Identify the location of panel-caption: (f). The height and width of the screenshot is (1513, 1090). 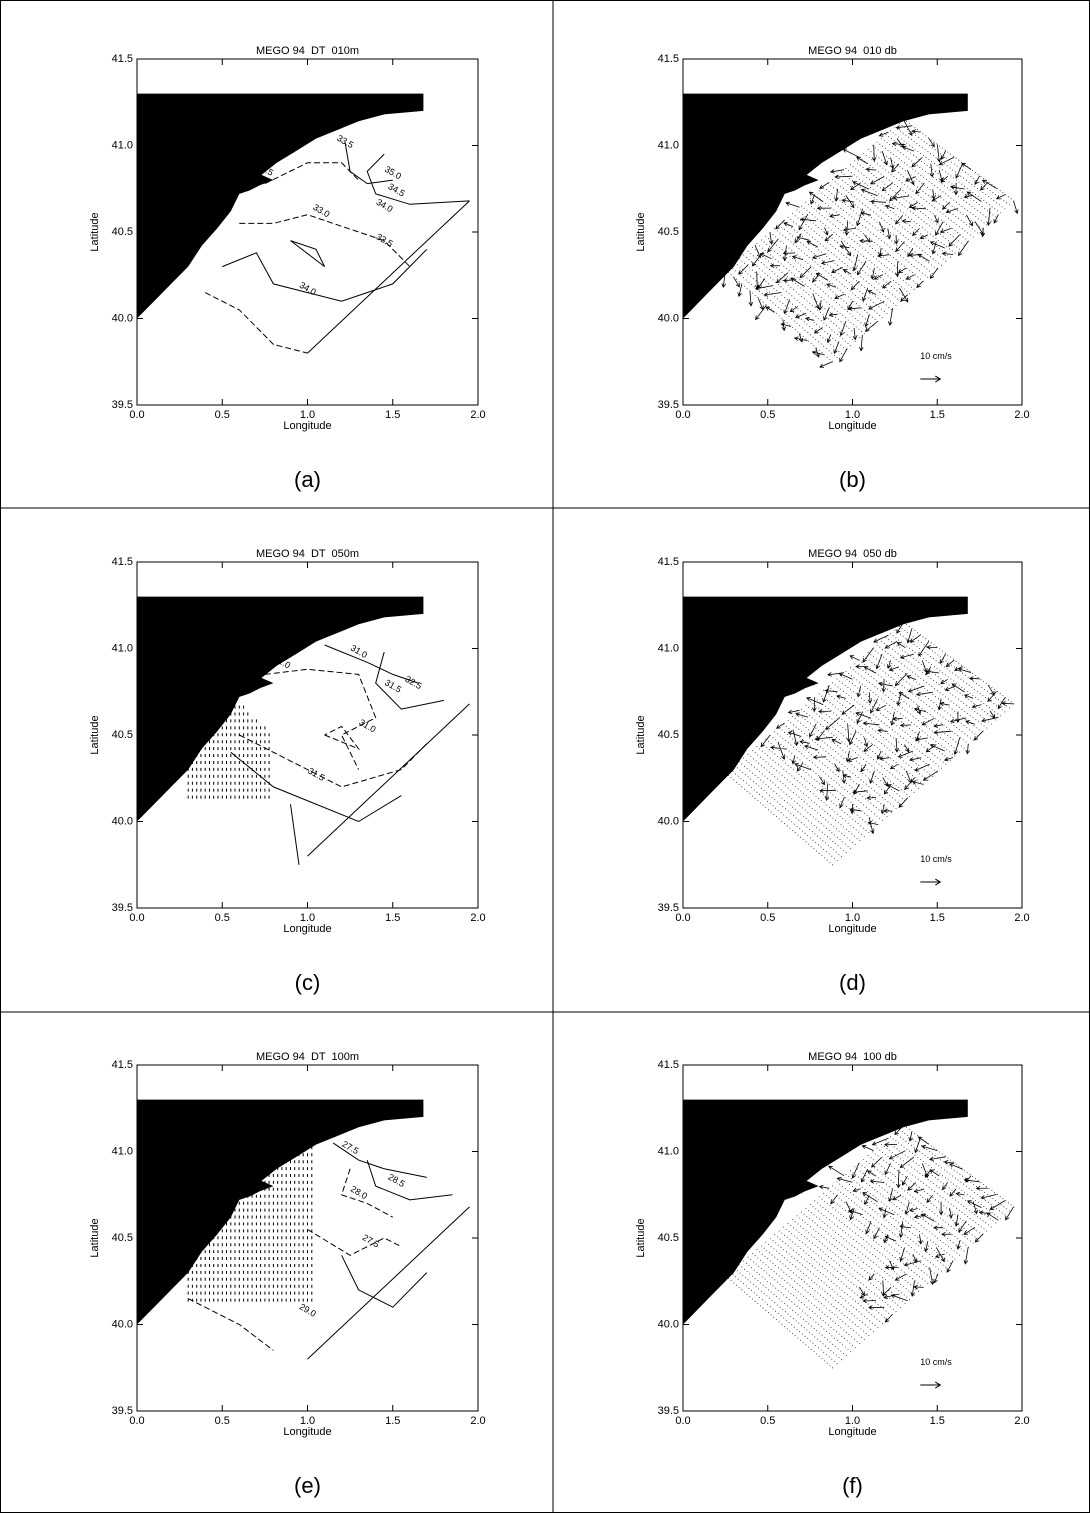
(852, 1485).